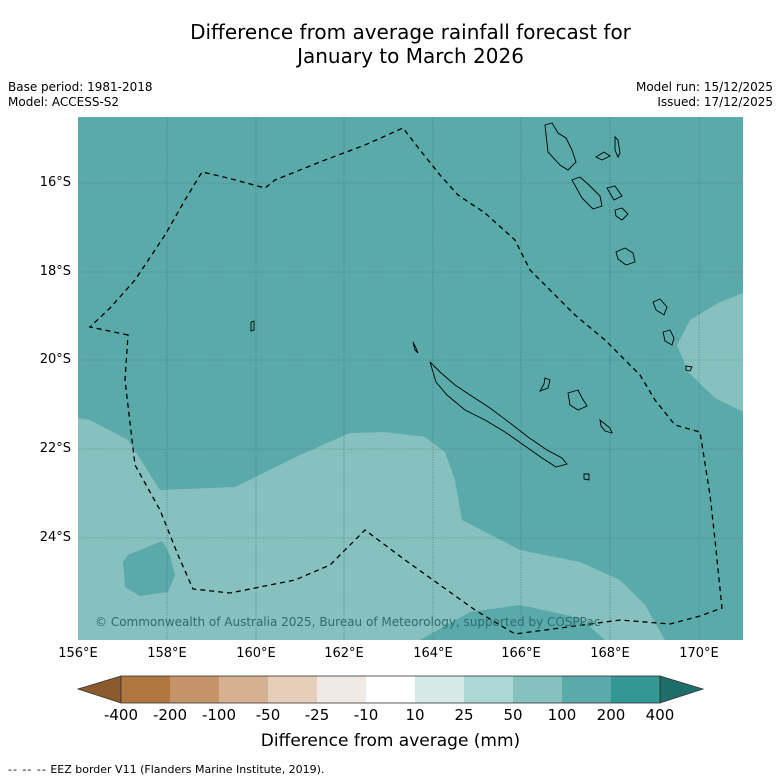  What do you see at coordinates (699, 653) in the screenshot?
I see `lon-label: 170°E` at bounding box center [699, 653].